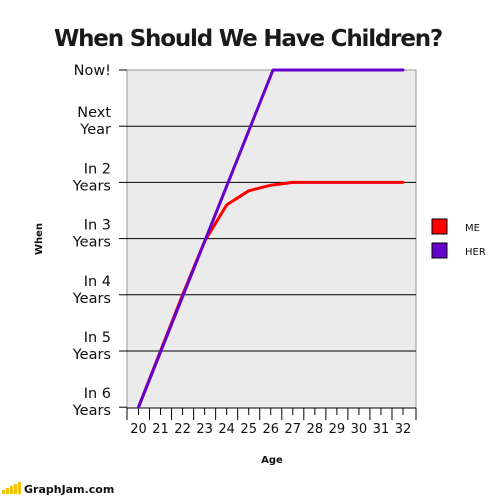 This screenshot has width=504, height=497. I want to click on legend: ME HER, so click(458, 238).